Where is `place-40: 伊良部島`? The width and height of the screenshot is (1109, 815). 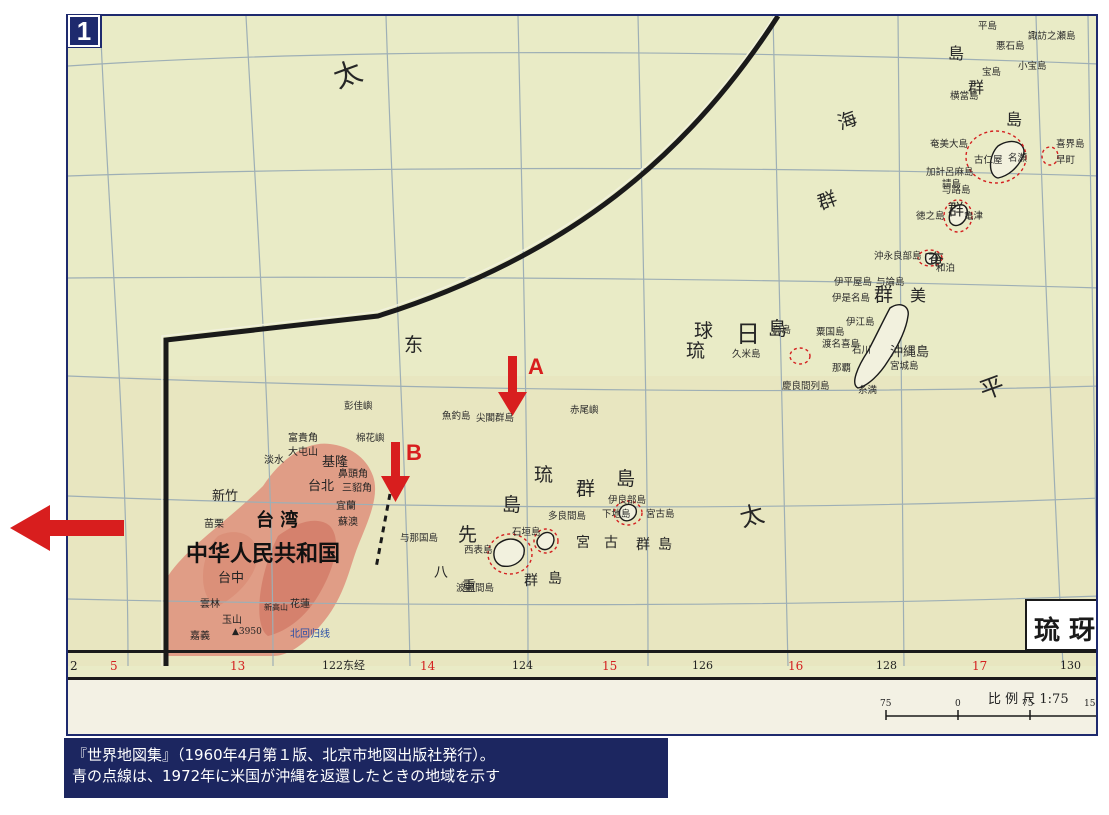
place-40: 伊良部島 is located at coordinates (627, 500).